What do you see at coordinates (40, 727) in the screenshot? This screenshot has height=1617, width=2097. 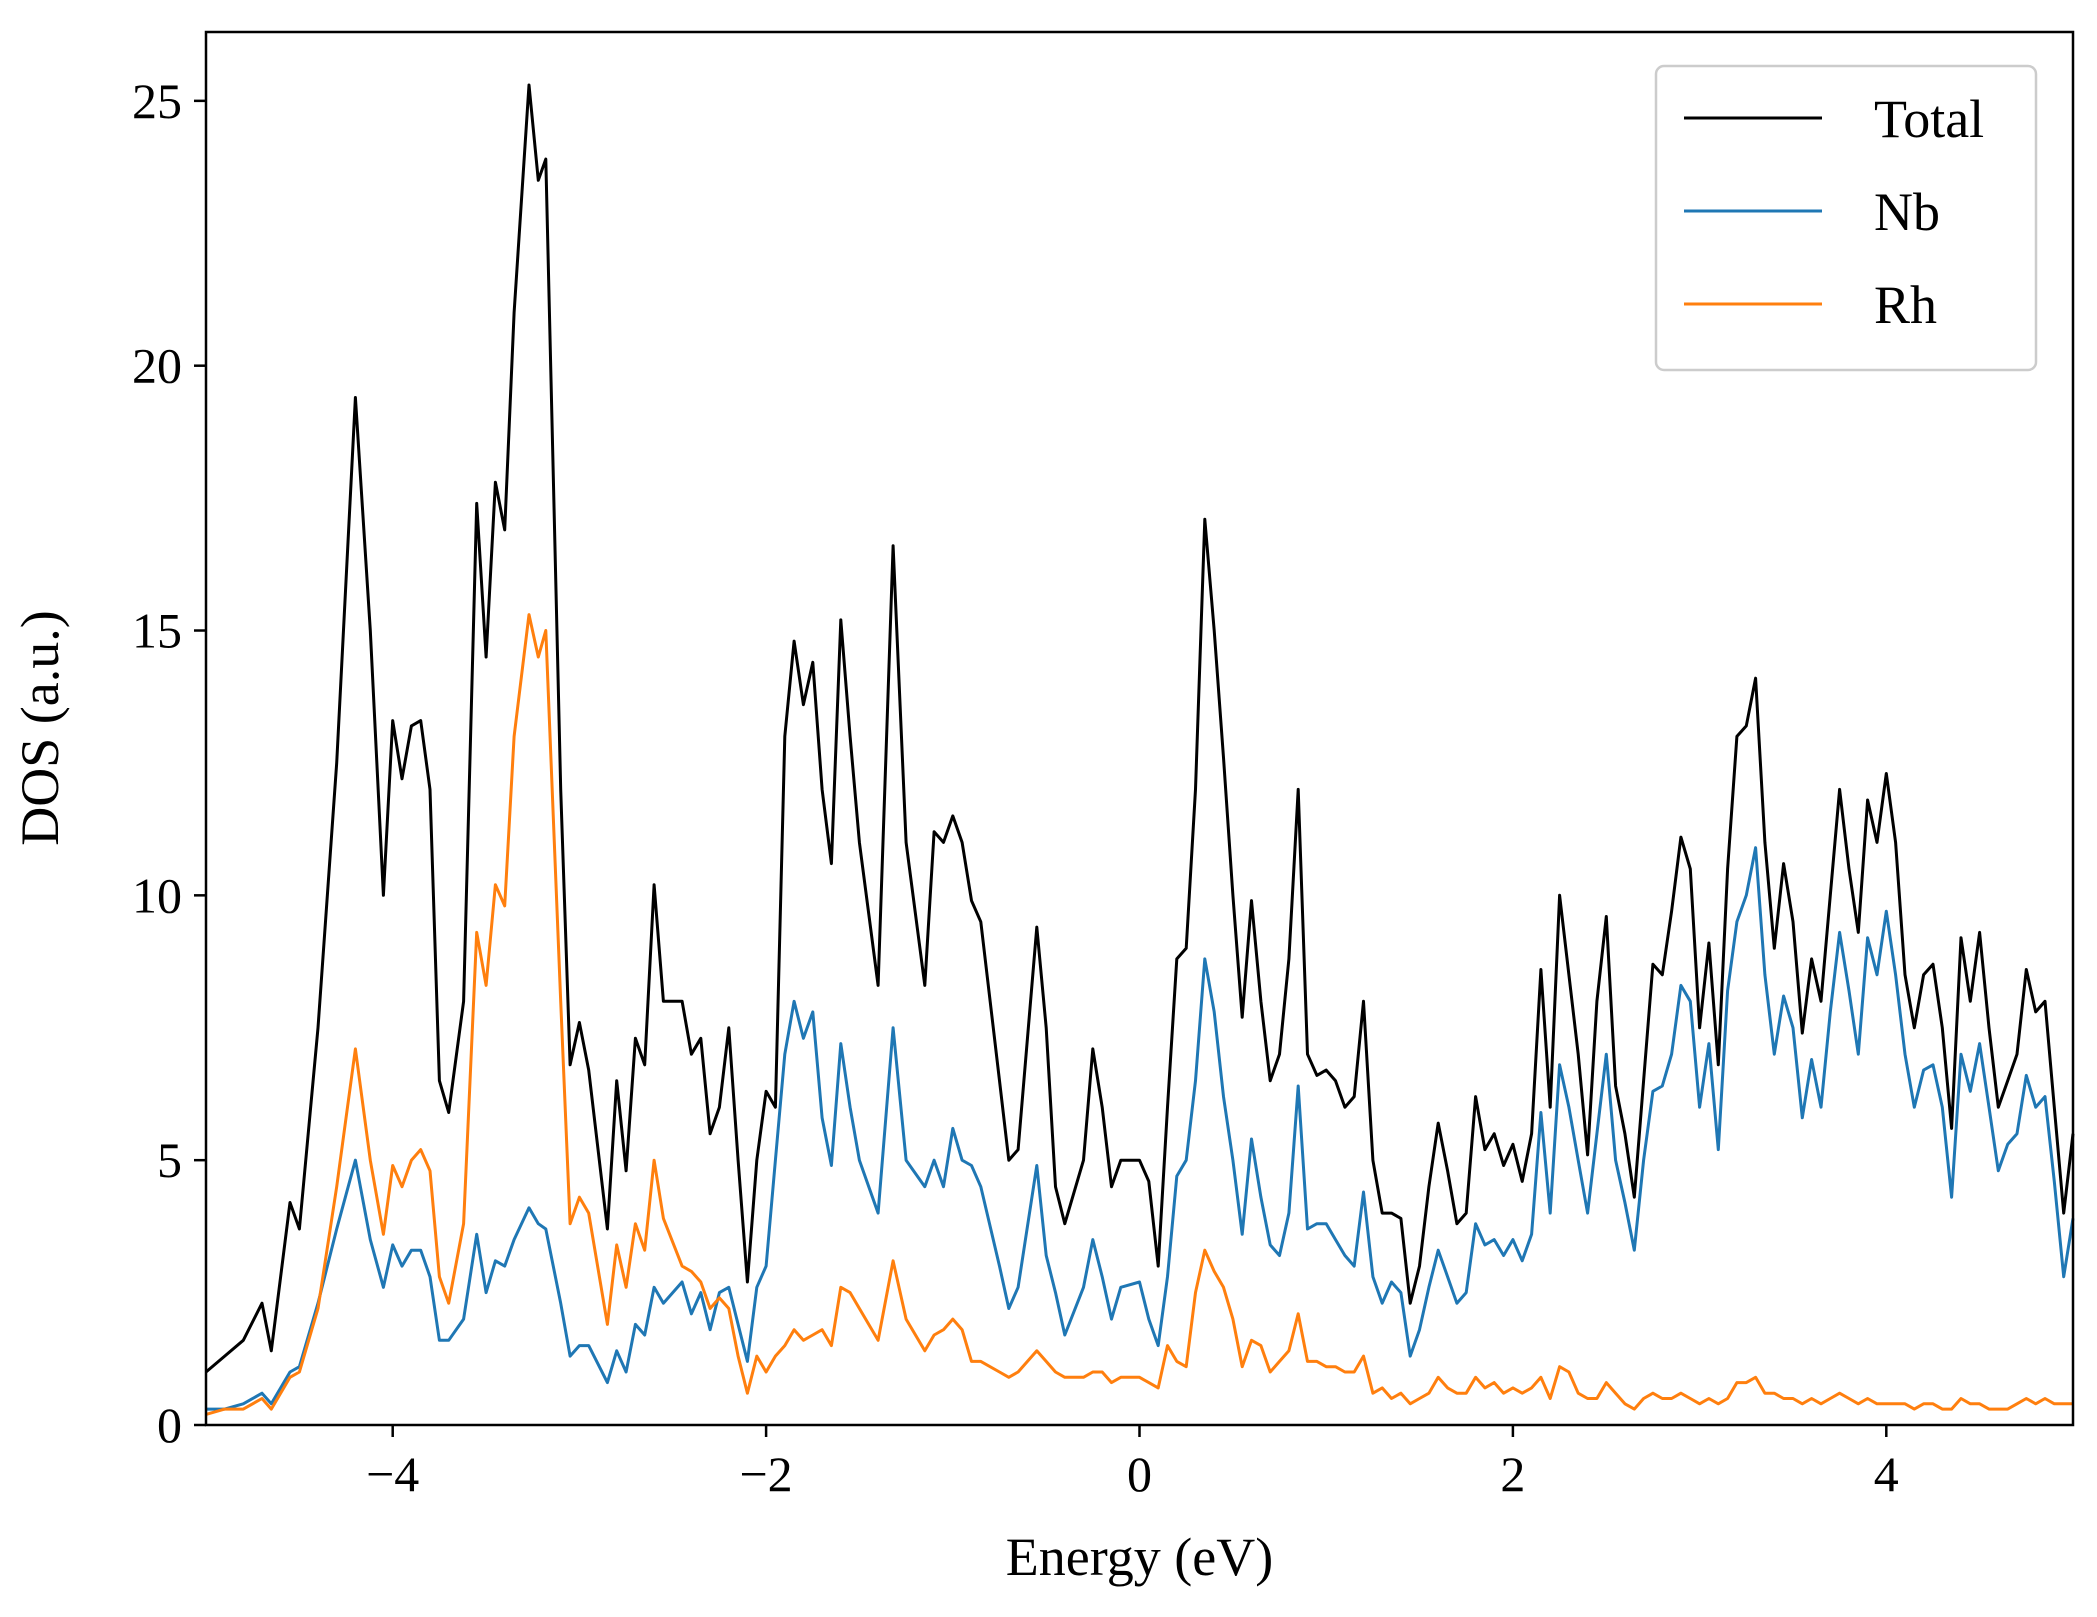 I see `y-axis-label: DOS (a.u.)` at bounding box center [40, 727].